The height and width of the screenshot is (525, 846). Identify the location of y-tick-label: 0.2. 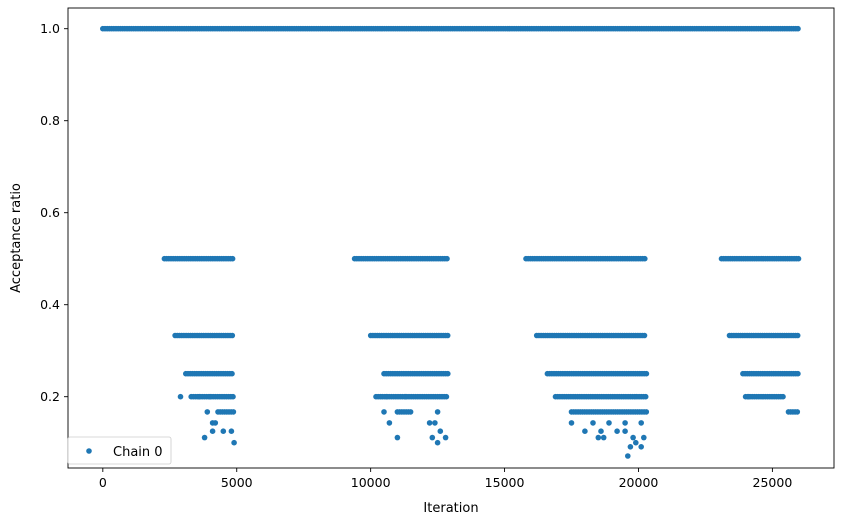
(50, 396).